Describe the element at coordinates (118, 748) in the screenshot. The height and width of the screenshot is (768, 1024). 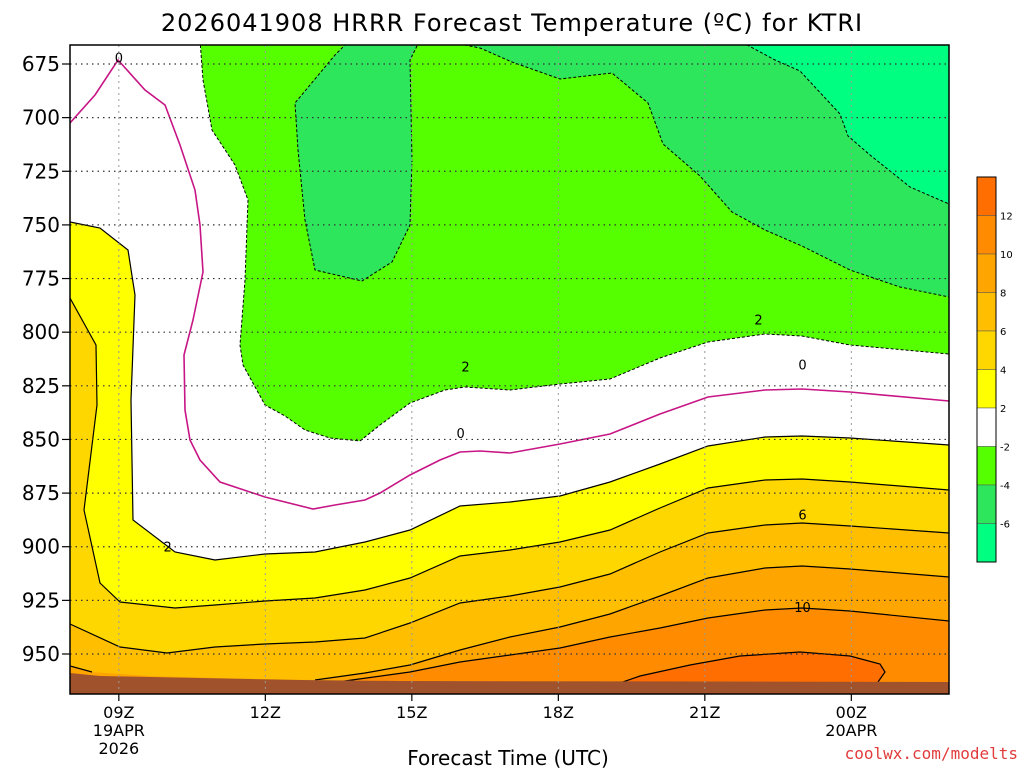
I see `x-tick-year: 2026` at that location.